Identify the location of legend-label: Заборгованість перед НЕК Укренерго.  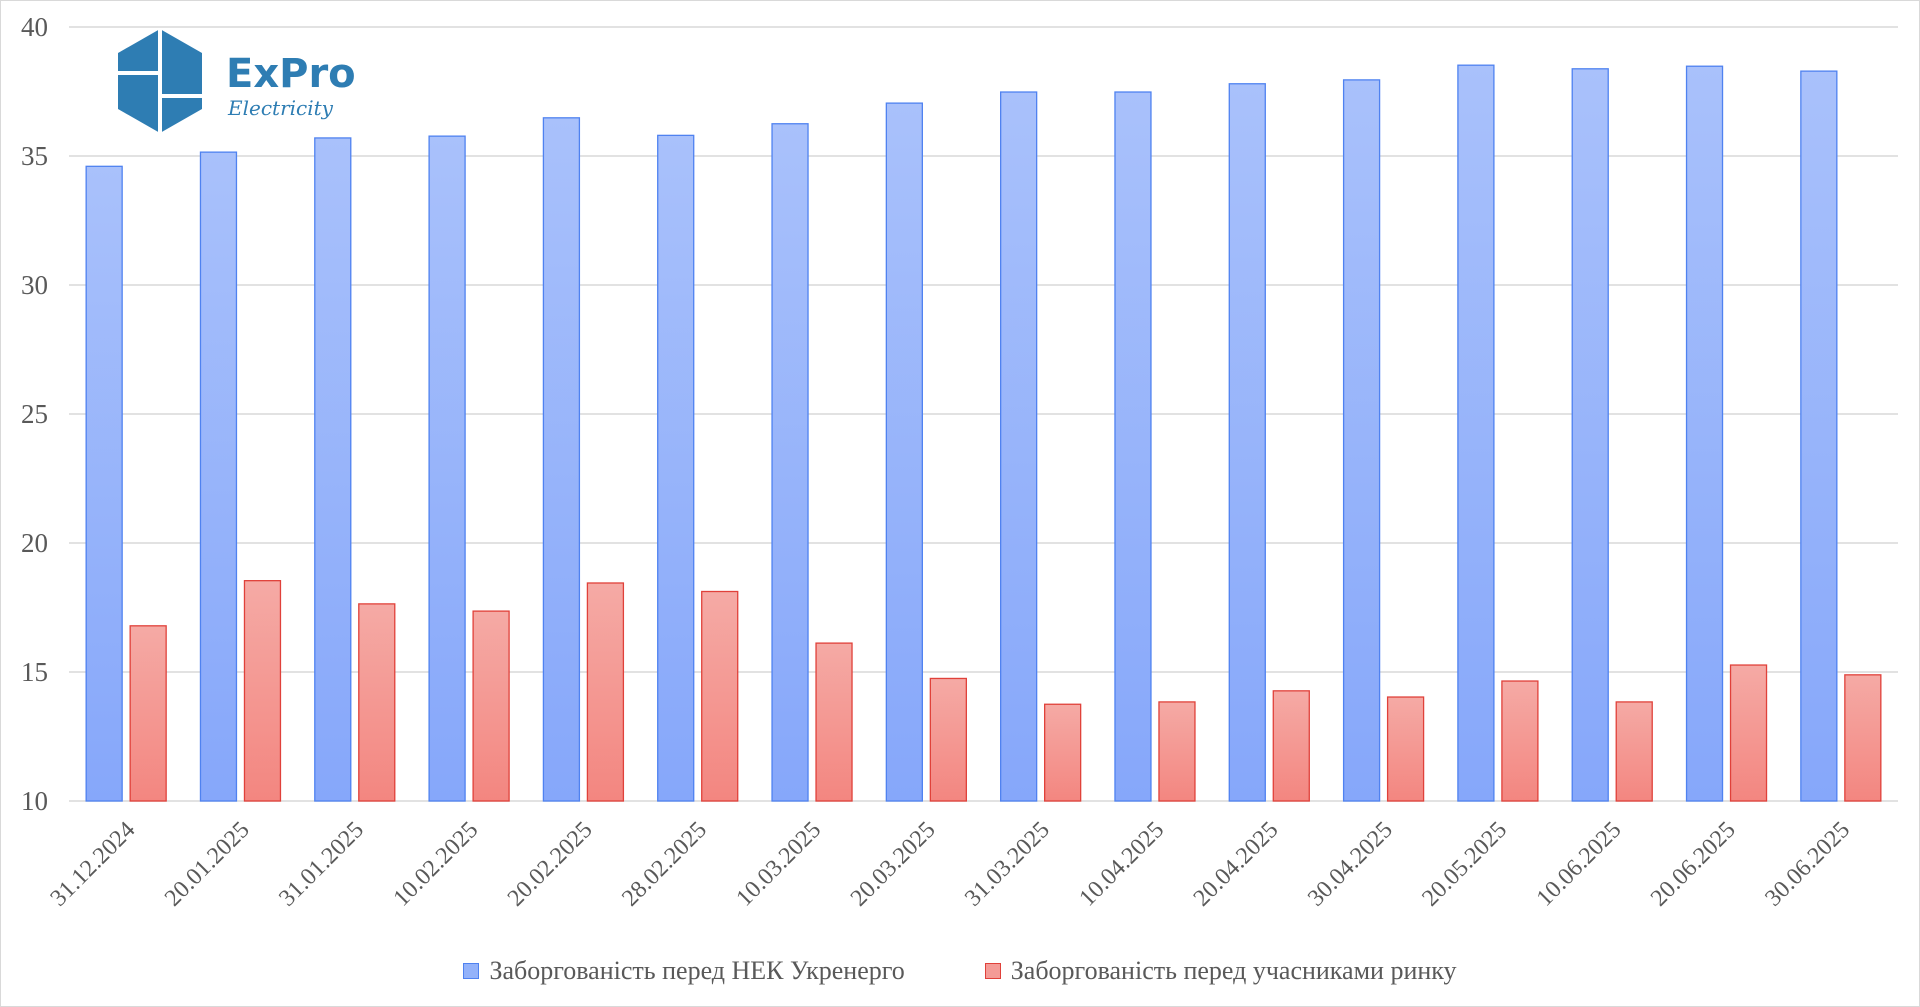
(697, 970).